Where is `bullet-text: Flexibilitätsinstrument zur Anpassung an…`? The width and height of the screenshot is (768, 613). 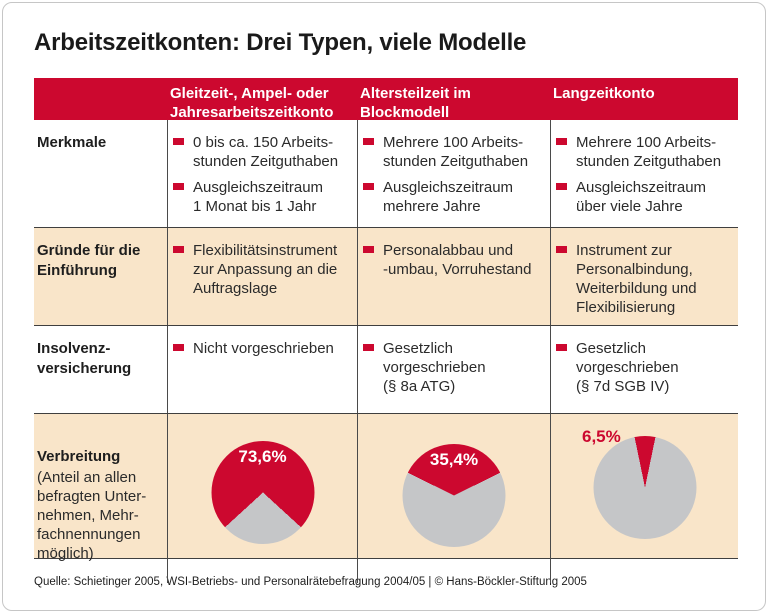
bullet-text: Flexibilitätsinstrument zur Anpassung an… is located at coordinates (265, 269).